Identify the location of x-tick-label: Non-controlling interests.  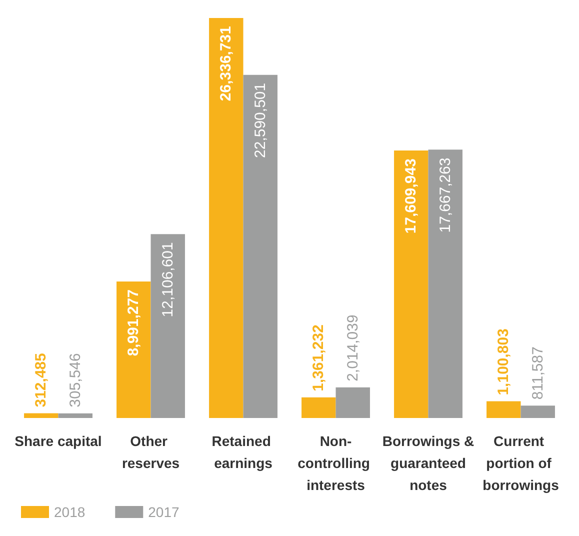
(336, 463).